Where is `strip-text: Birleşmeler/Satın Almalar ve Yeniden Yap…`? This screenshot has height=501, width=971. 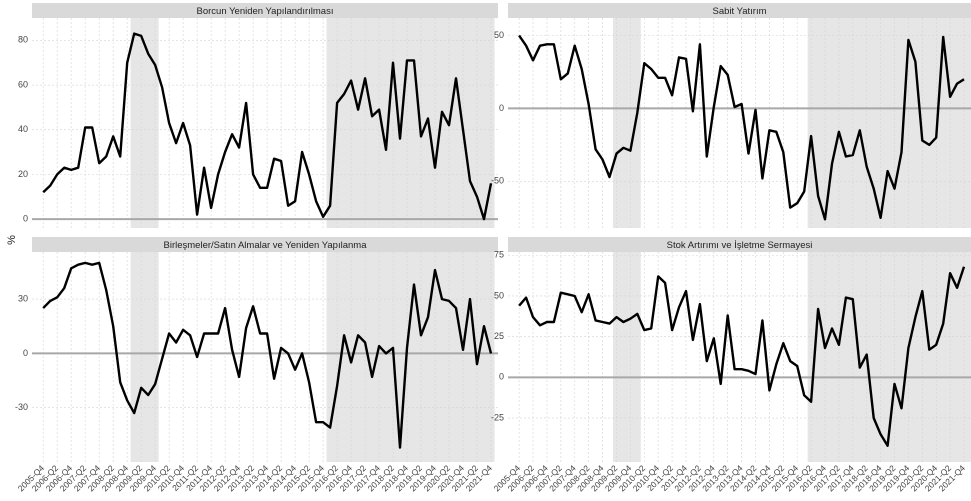
strip-text: Birleşmeler/Satın Almalar ve Yeniden Yap… is located at coordinates (266, 245).